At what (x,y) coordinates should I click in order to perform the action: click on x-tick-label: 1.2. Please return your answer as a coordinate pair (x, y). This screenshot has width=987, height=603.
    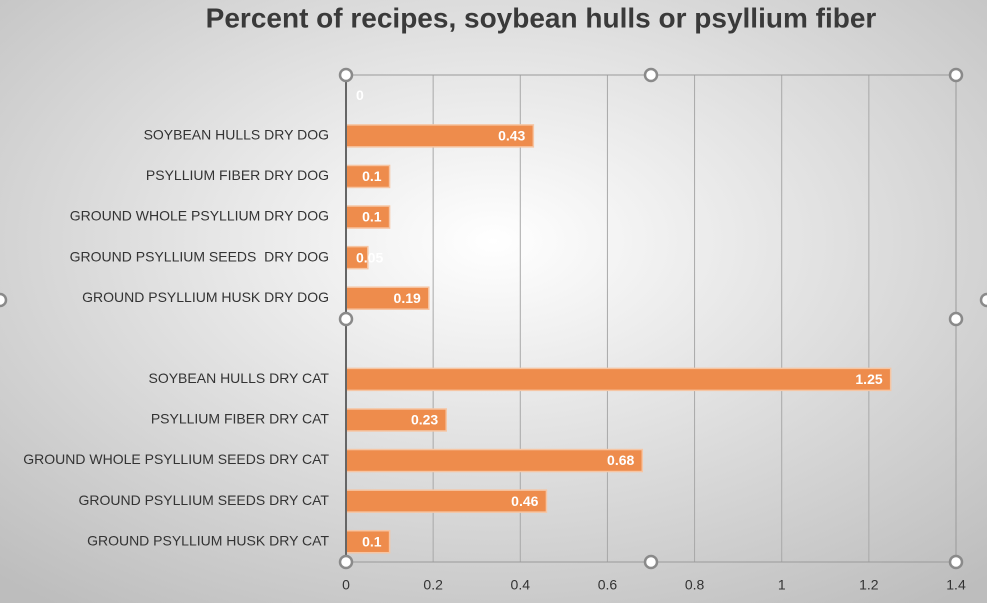
    Looking at the image, I should click on (869, 585).